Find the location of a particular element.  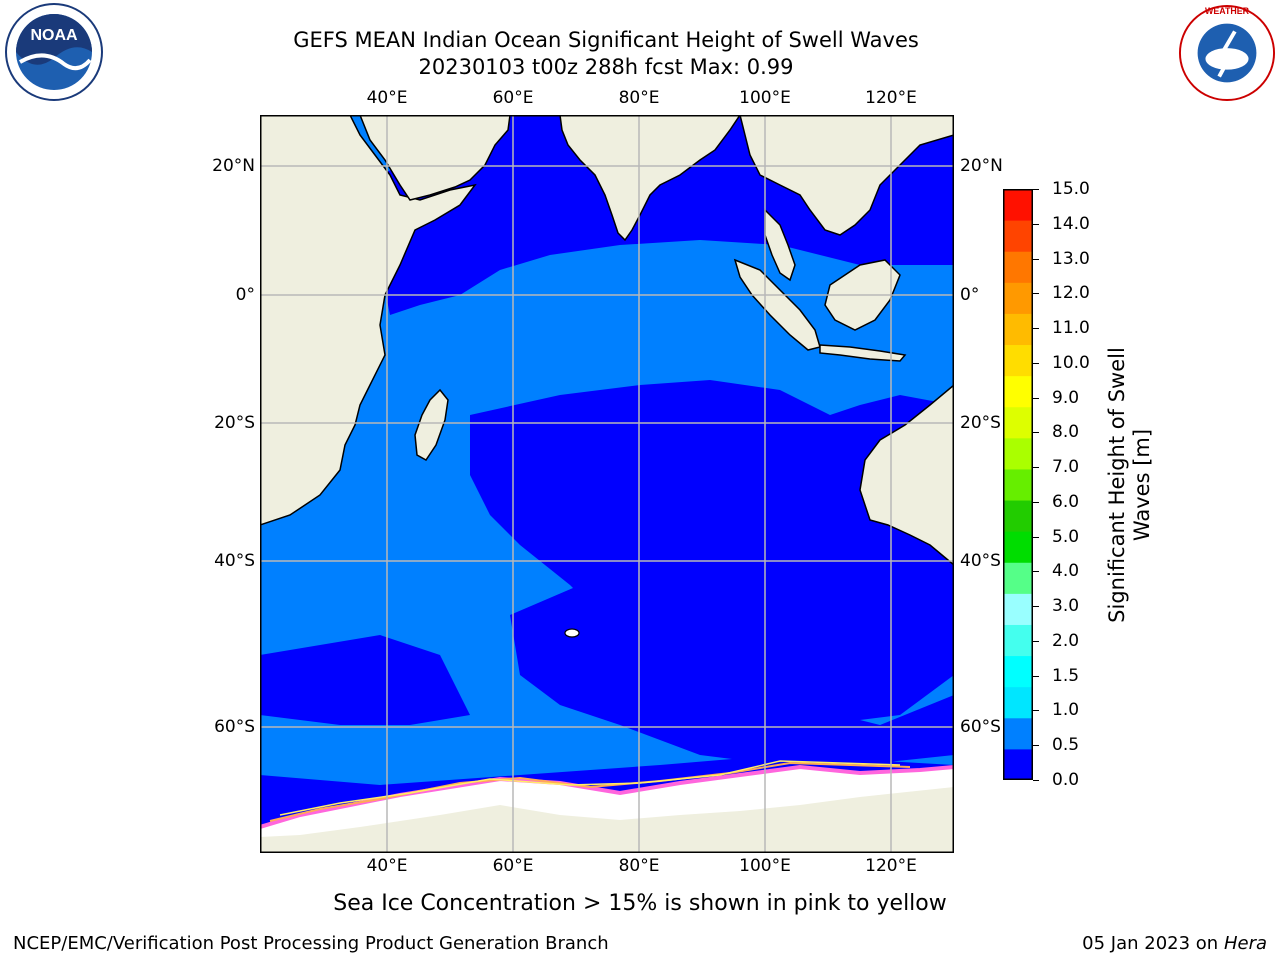

land-java is located at coordinates (863, 353).